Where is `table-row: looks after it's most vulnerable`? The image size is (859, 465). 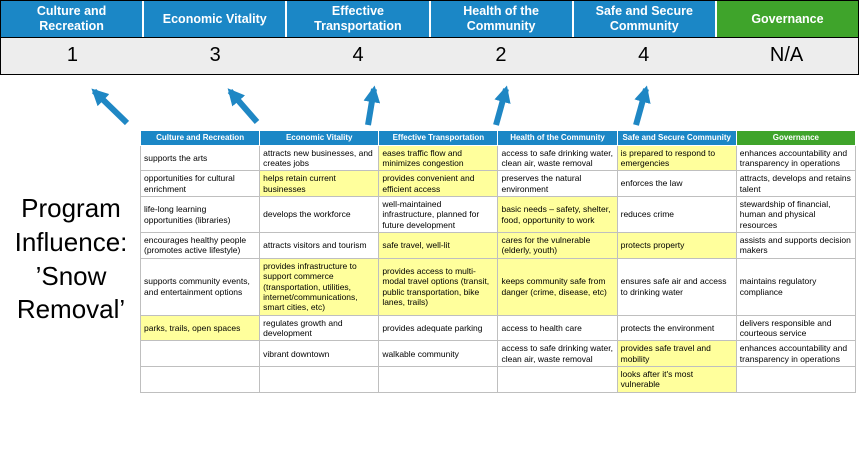
table-row: looks after it's most vulnerable is located at coordinates (498, 379).